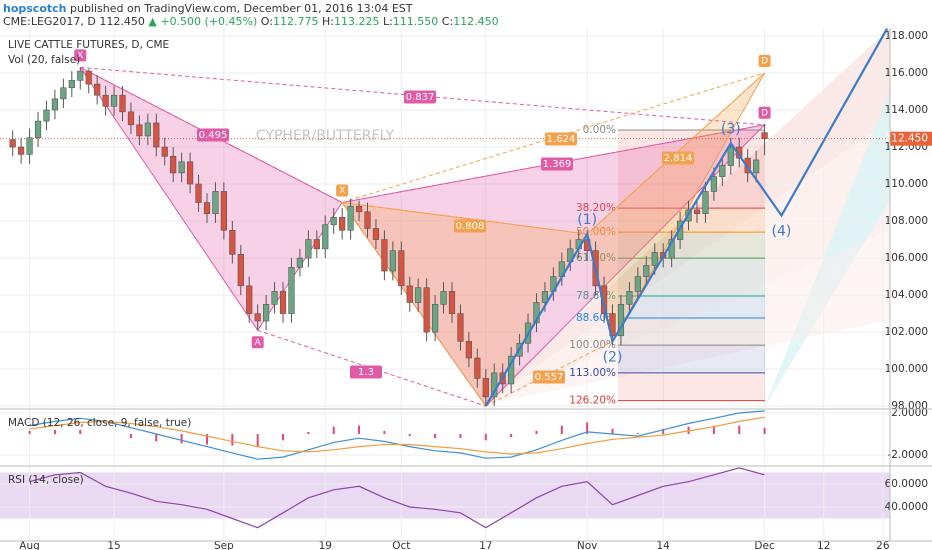 This screenshot has height=550, width=932. What do you see at coordinates (906, 484) in the screenshot?
I see `y-tick-label: 60.0000` at bounding box center [906, 484].